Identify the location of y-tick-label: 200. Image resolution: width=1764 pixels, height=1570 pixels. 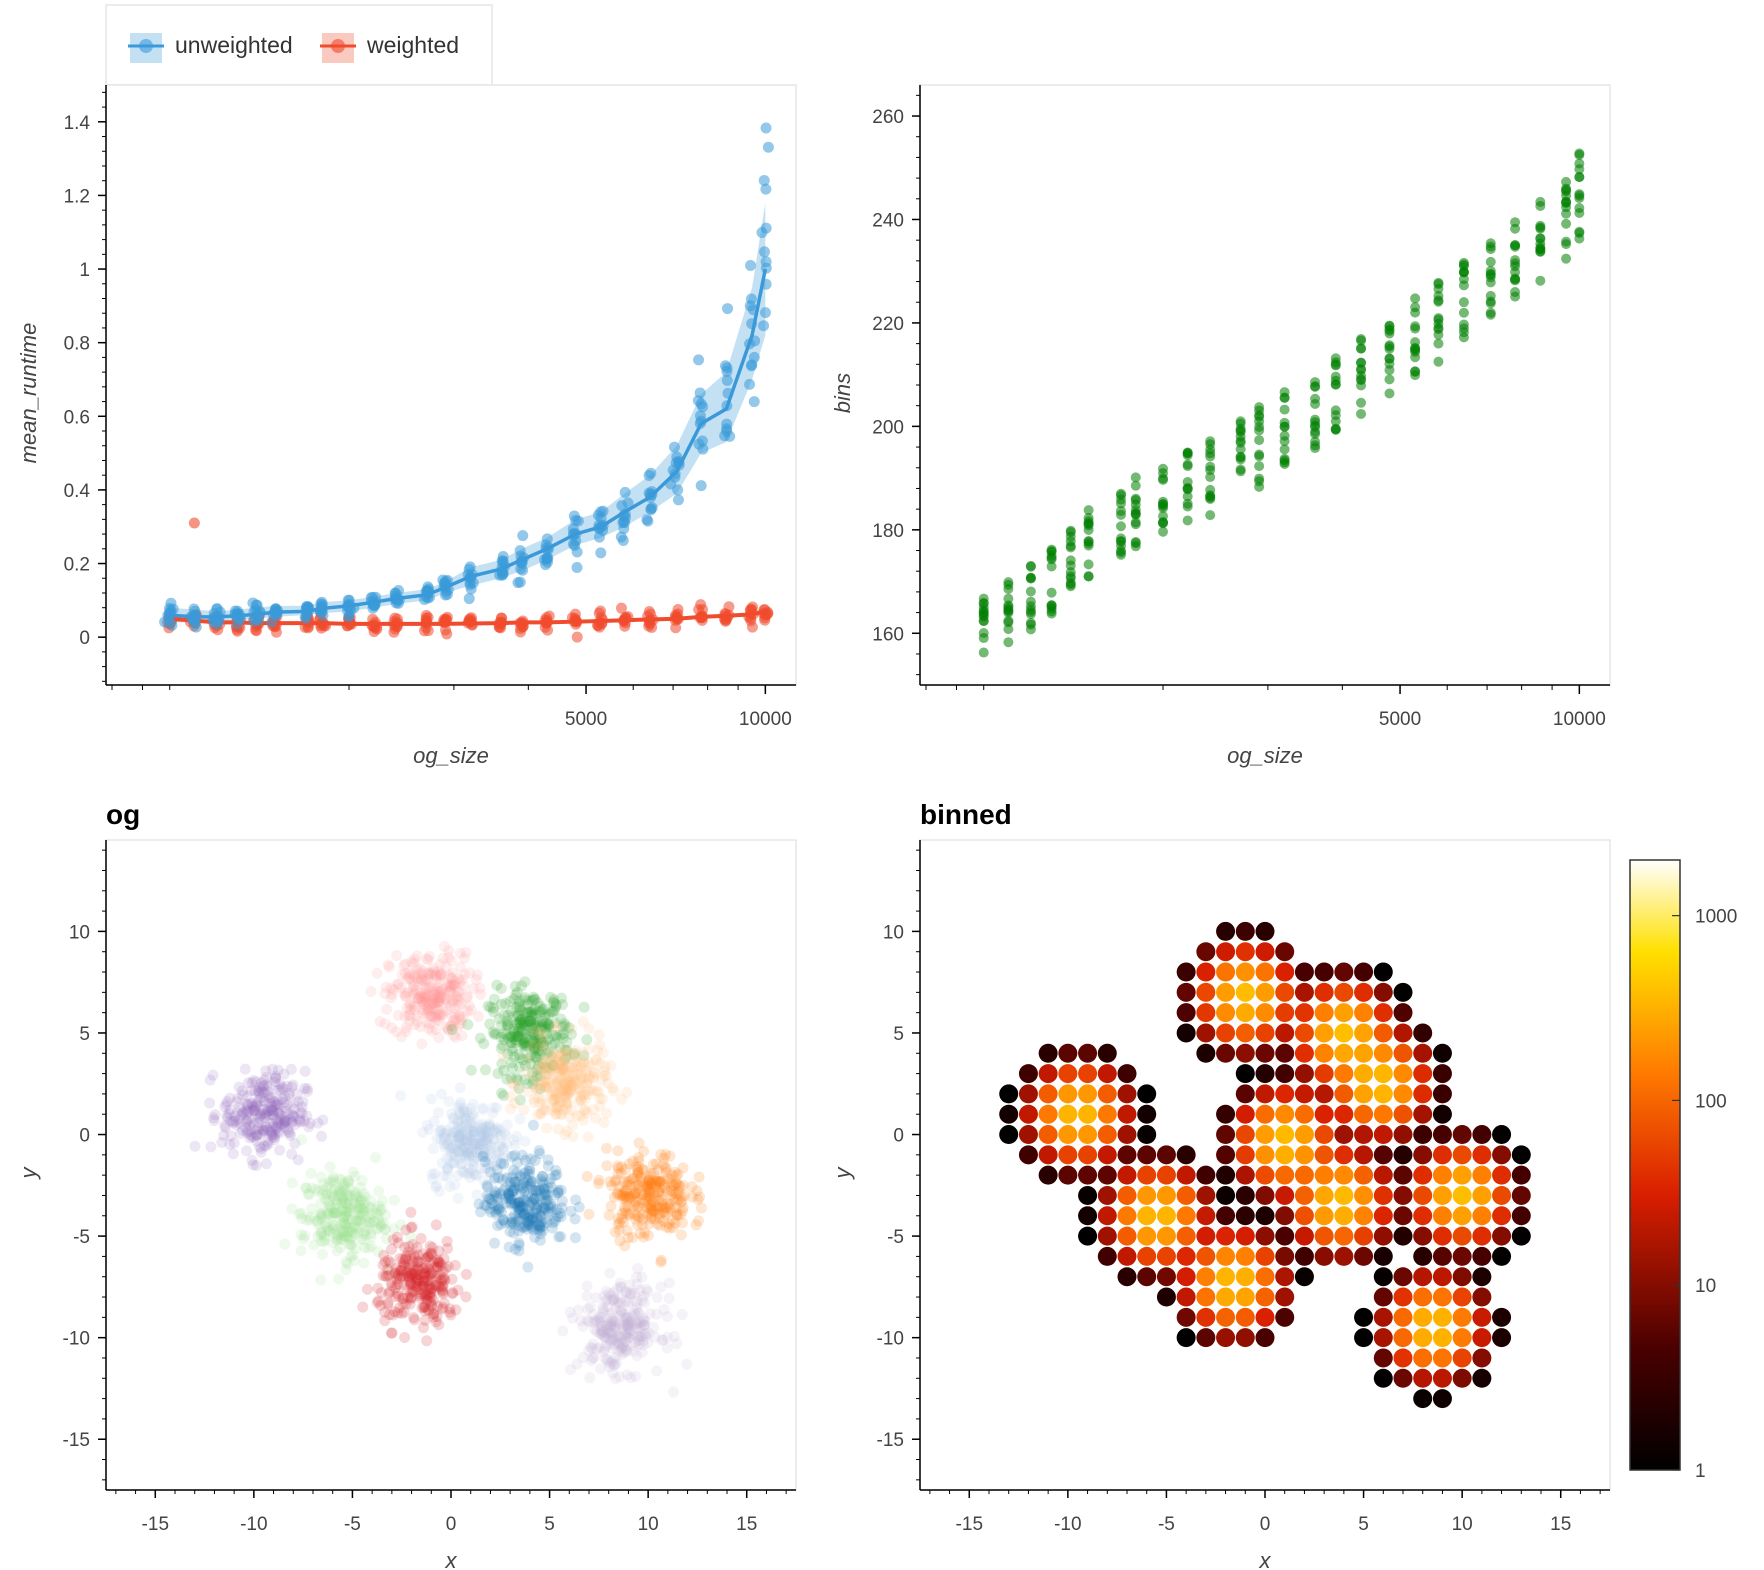
(888, 427).